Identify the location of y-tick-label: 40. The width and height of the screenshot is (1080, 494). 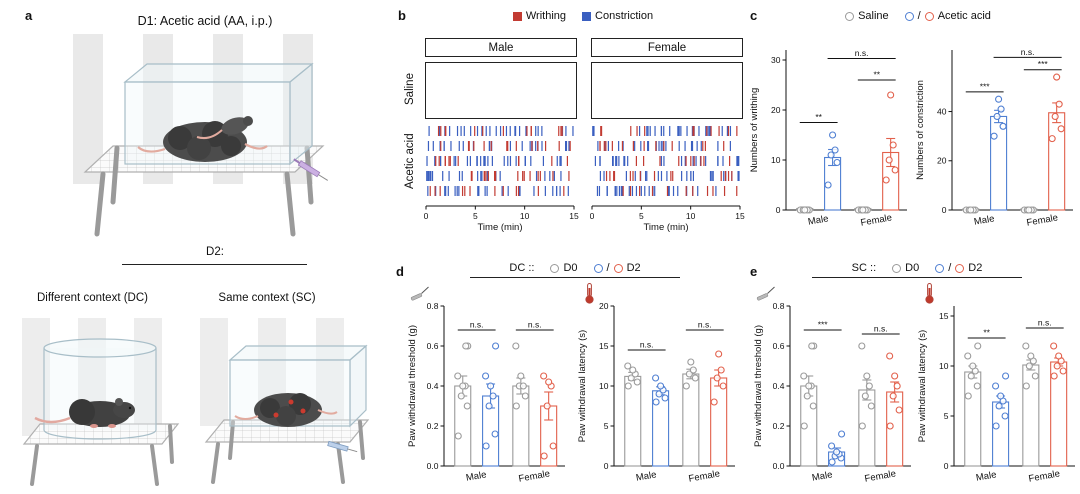
(942, 111).